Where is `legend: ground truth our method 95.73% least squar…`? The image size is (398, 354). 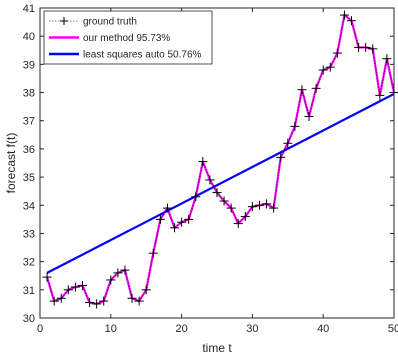 legend: ground truth our method 95.73% least squar… is located at coordinates (128, 37).